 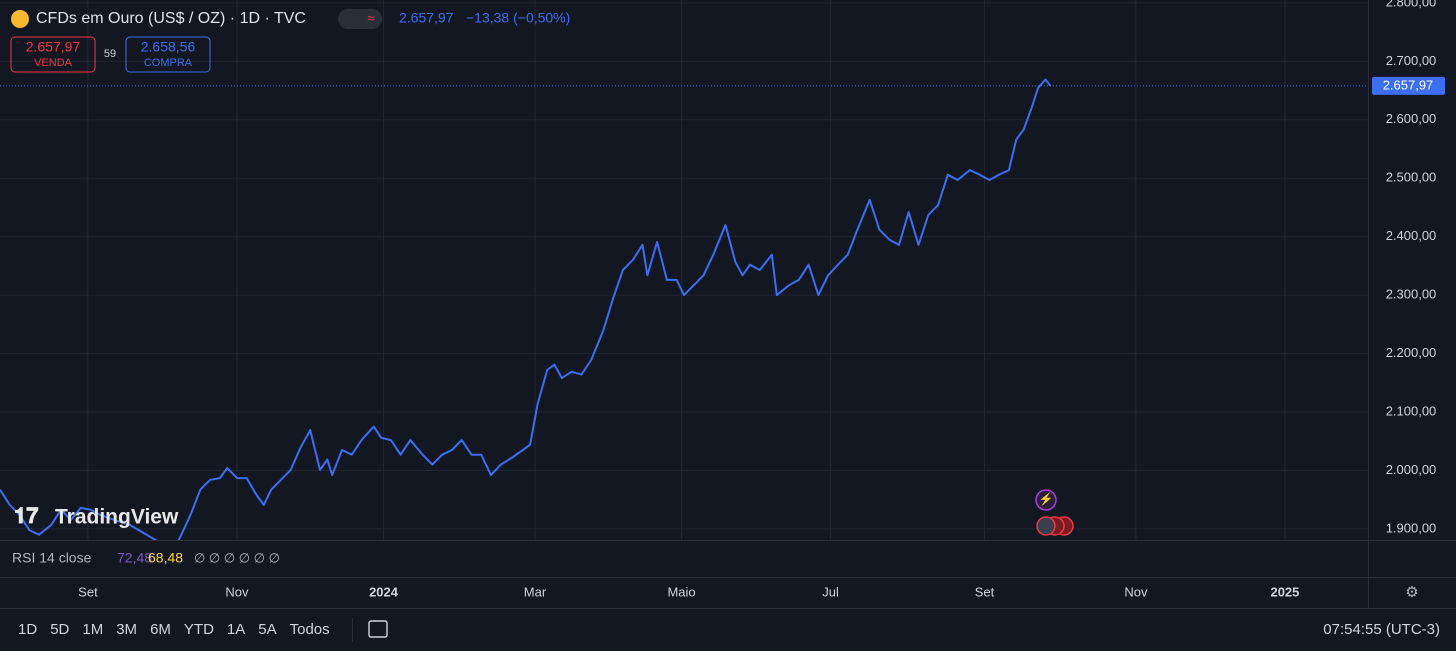 What do you see at coordinates (1411, 527) in the screenshot?
I see `y-tick-label: 1.900,00` at bounding box center [1411, 527].